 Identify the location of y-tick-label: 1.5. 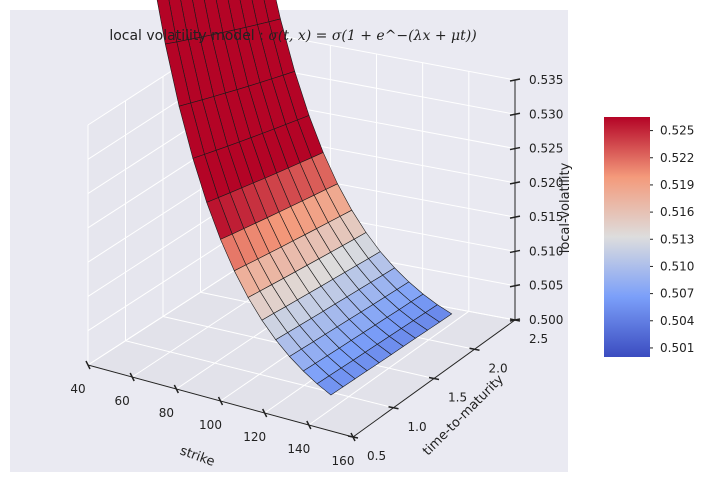
(457, 398).